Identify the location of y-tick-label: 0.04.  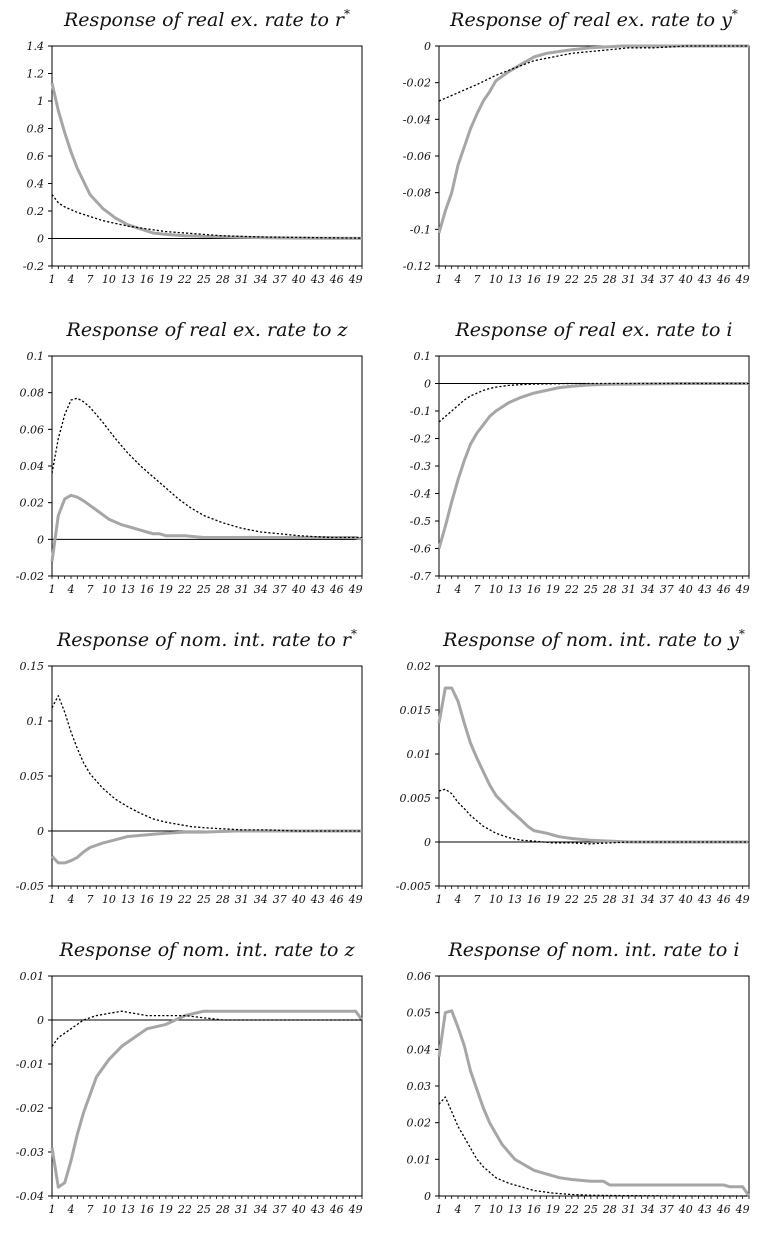
(32, 466).